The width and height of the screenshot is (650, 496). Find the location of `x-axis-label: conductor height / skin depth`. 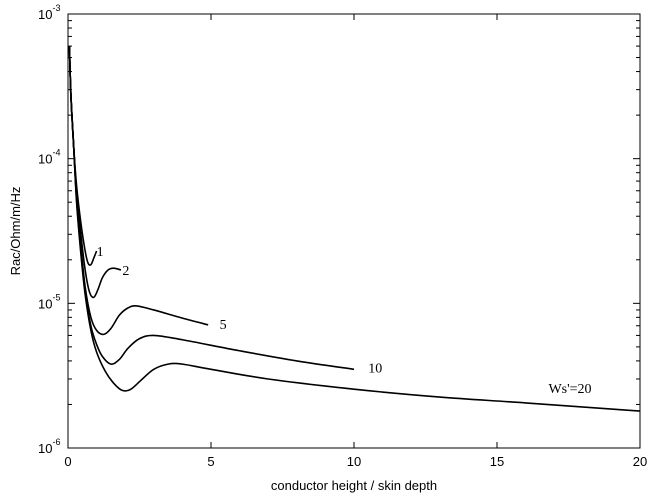

x-axis-label: conductor height / skin depth is located at coordinates (354, 485).